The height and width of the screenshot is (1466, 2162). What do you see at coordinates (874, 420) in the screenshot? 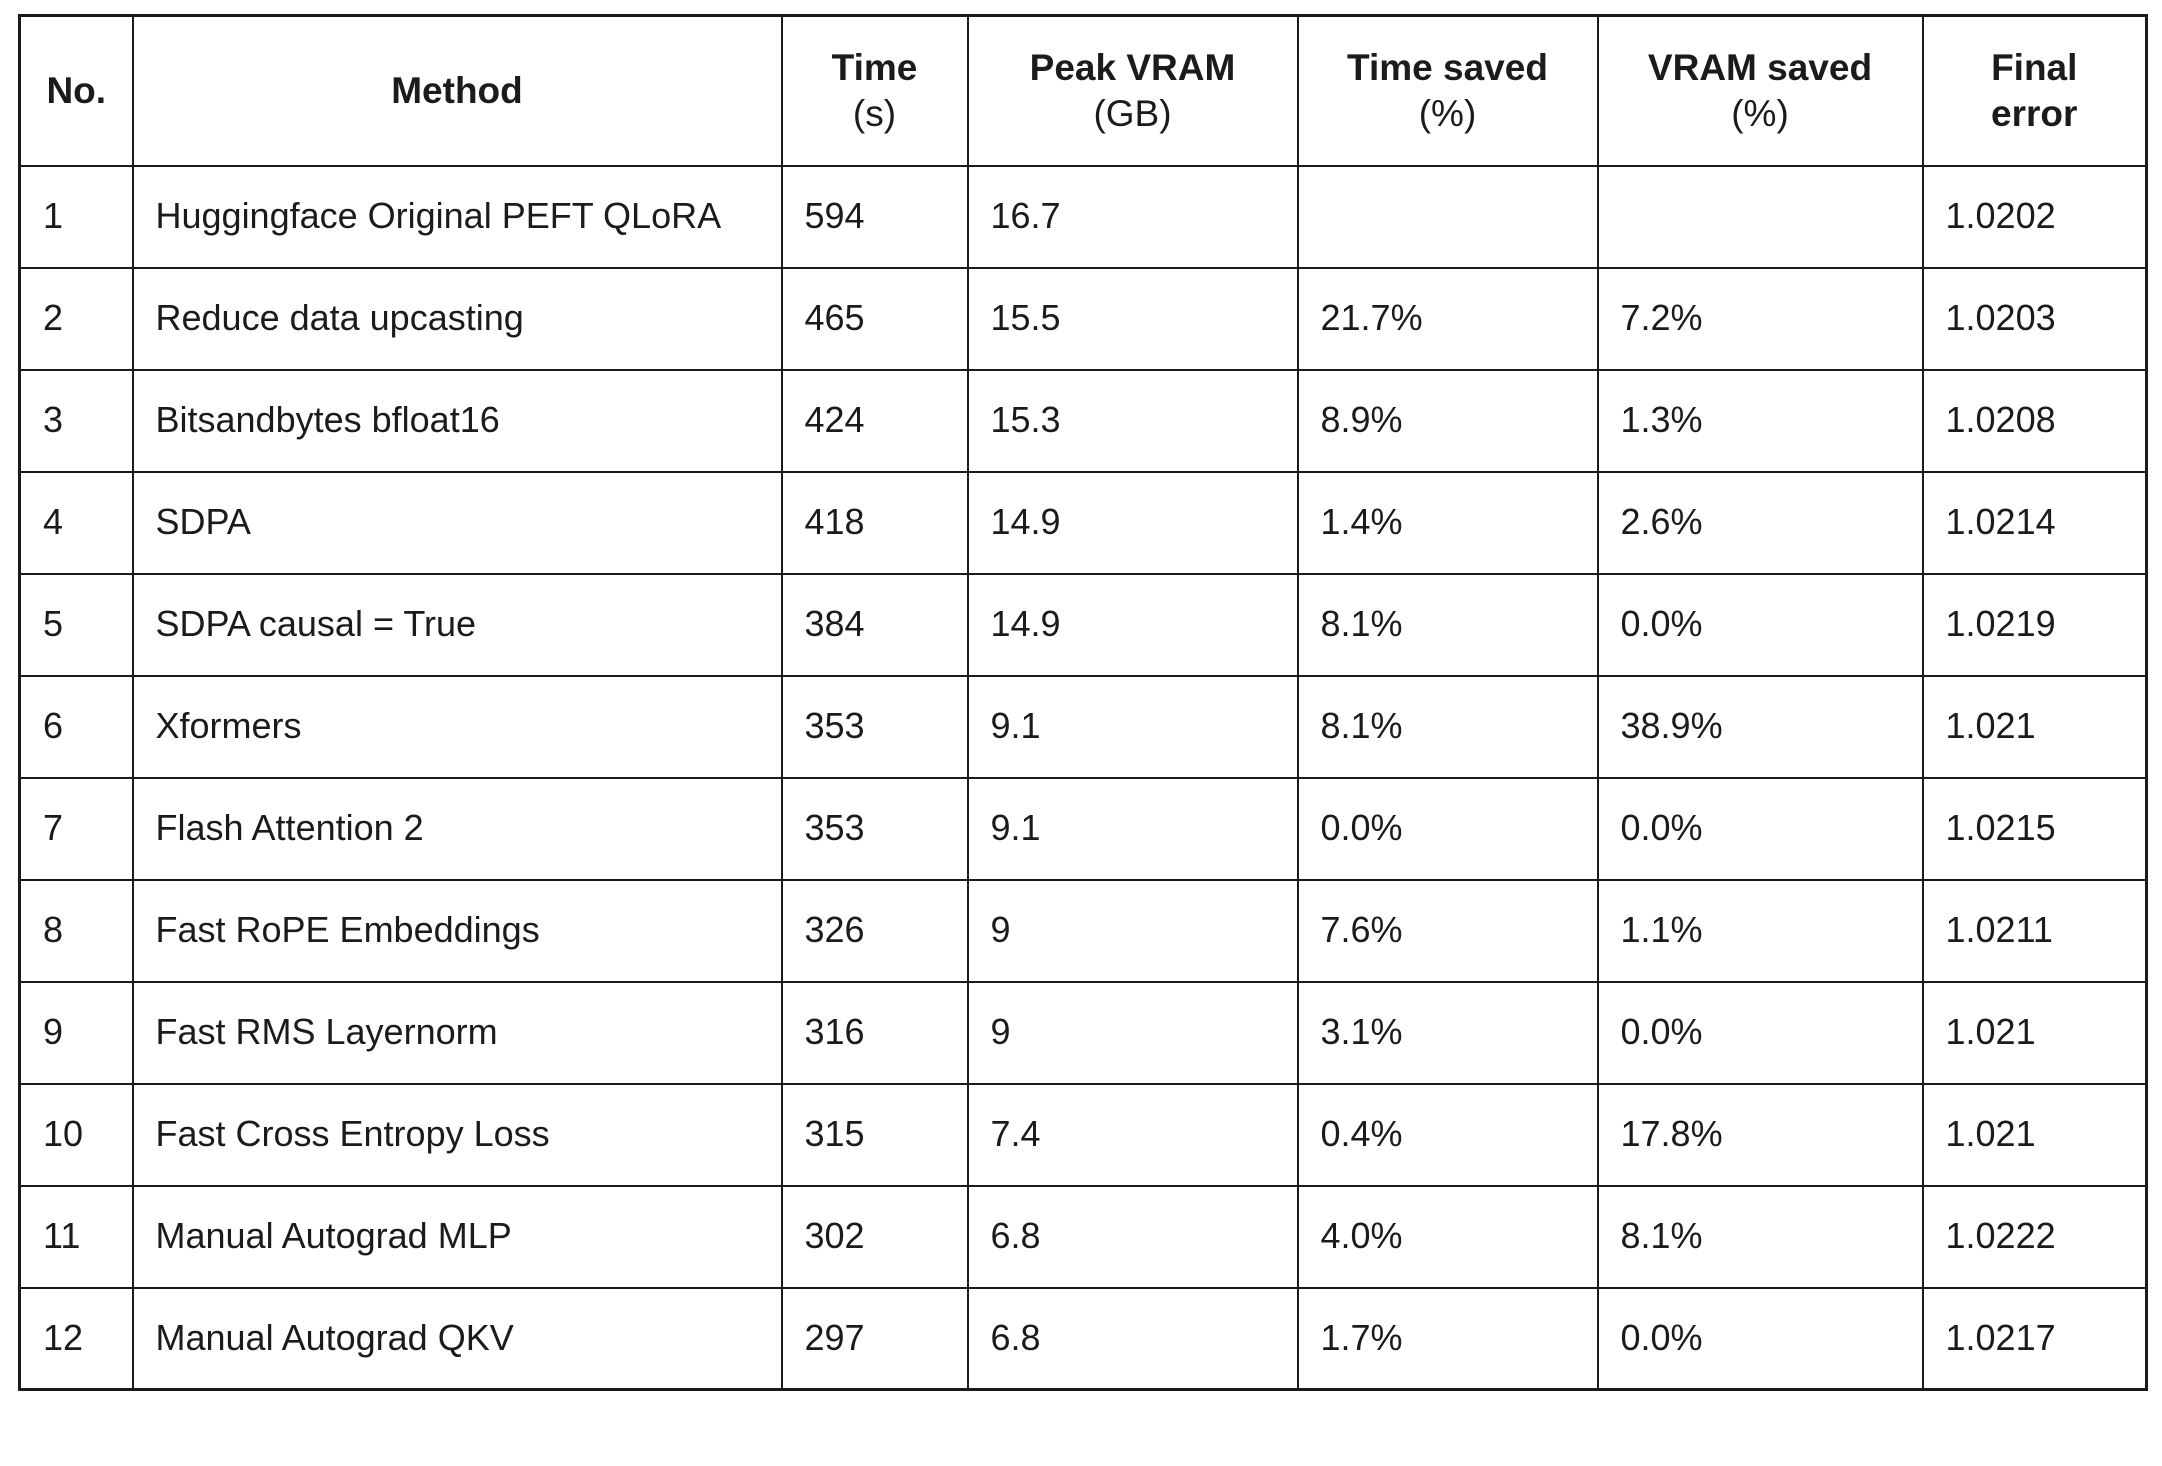
I see `cell-time: 424` at bounding box center [874, 420].